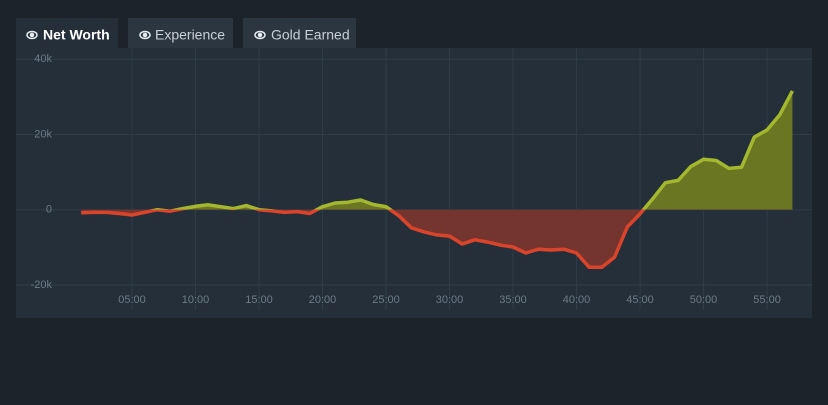 This screenshot has height=405, width=828. Describe the element at coordinates (190, 35) in the screenshot. I see `tab-label: Experience` at that location.